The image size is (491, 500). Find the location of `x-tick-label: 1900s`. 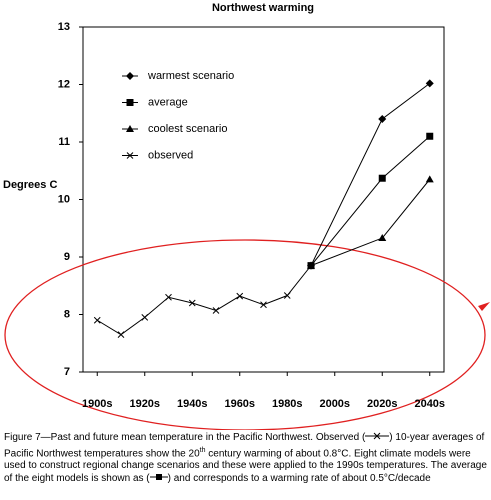

x-tick-label: 1900s is located at coordinates (97, 404).